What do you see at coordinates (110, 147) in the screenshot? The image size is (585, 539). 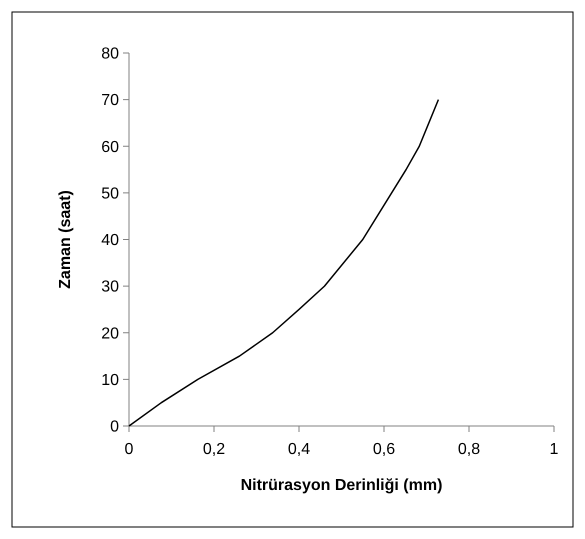 I see `y-tick-label: 60` at bounding box center [110, 147].